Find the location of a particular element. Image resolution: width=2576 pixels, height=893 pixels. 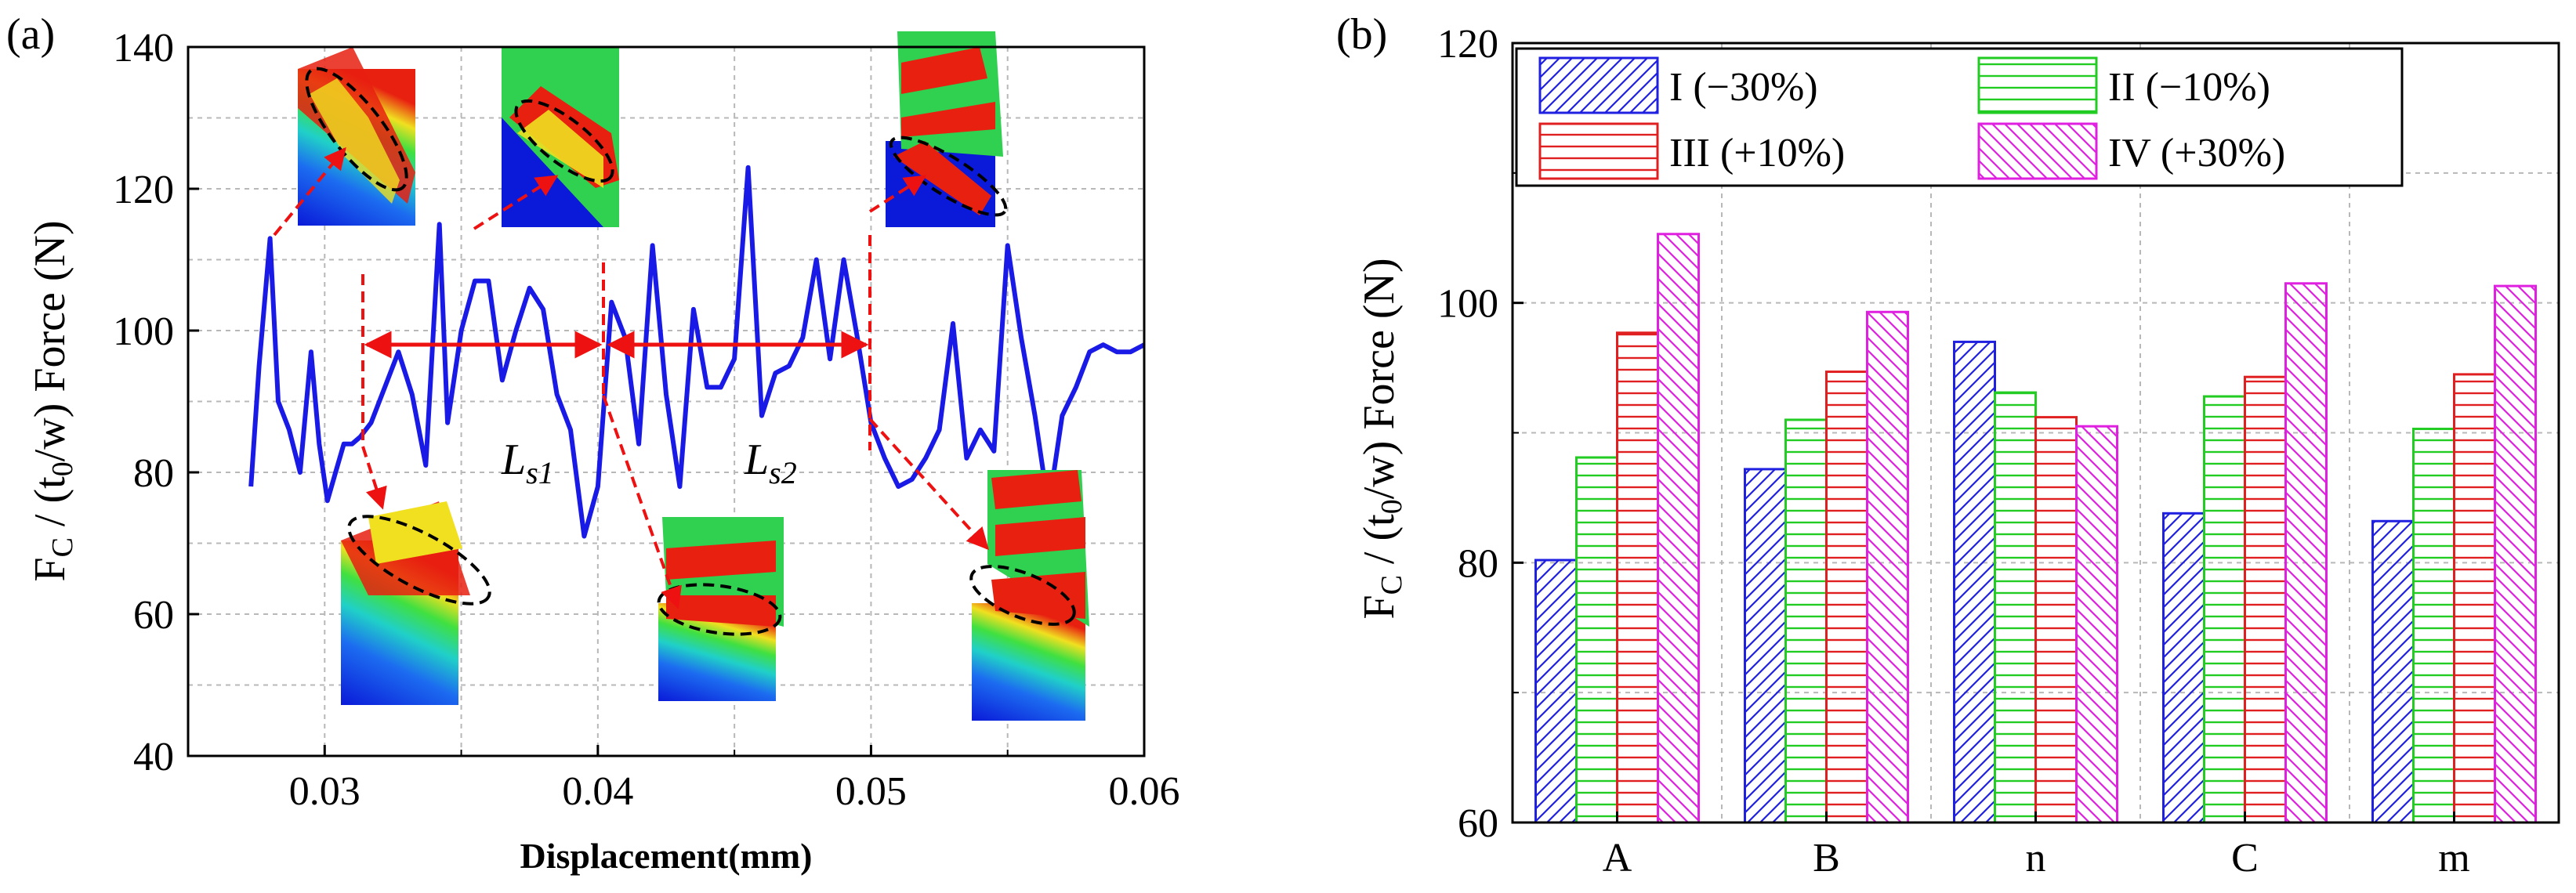

panel-a-y-axis-label: FC / (t0/w) Force (N) is located at coordinates (52, 400).